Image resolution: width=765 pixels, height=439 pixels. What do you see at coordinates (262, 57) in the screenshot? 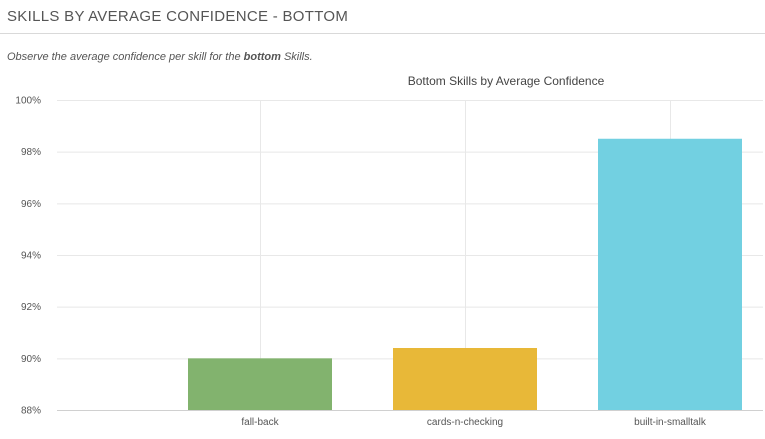
I see `description-bold: bottom` at bounding box center [262, 57].